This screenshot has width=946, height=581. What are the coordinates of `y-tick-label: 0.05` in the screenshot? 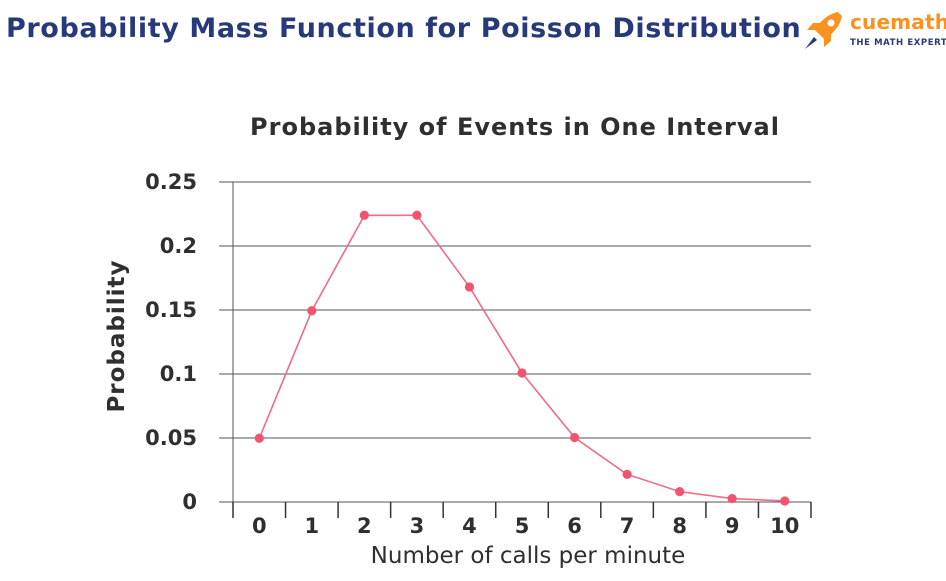 It's located at (171, 438).